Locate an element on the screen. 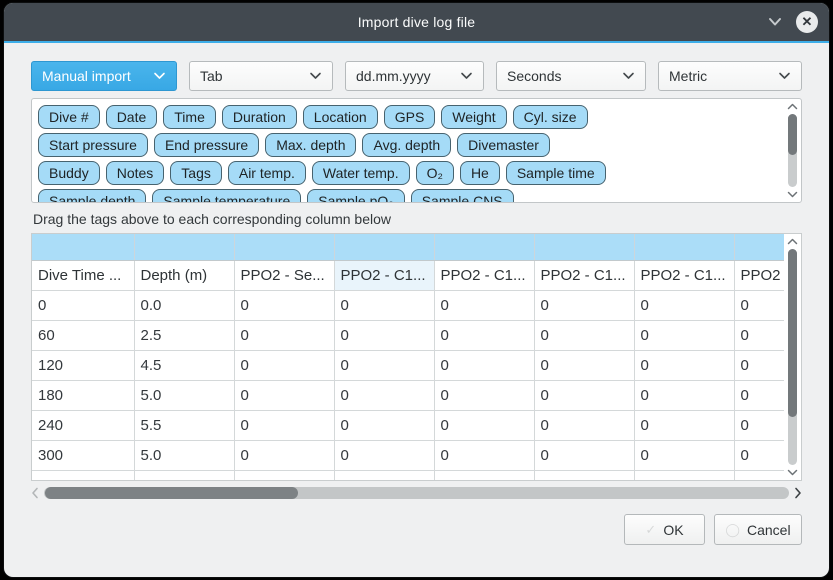 This screenshot has width=833, height=580. tag-gps: GPS is located at coordinates (409, 117).